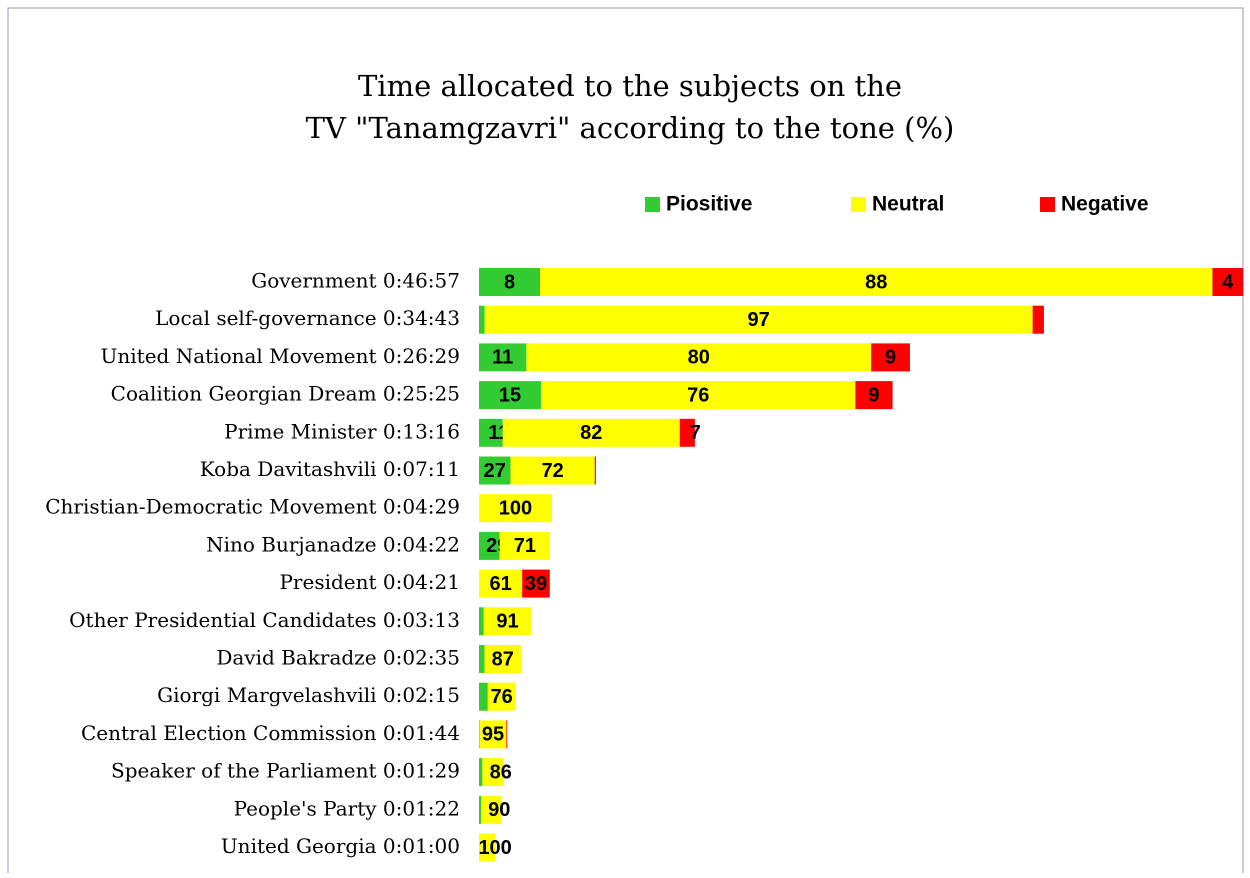  Describe the element at coordinates (330, 469) in the screenshot. I see `category-label: Koba Davitashvili 0:07:11` at that location.